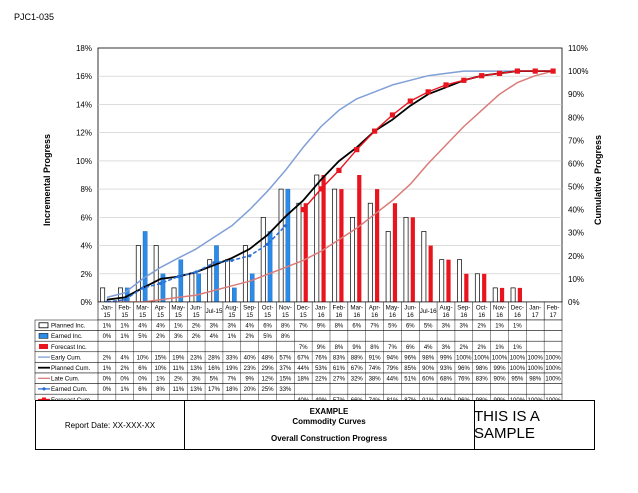 This screenshot has height=493, width=638. What do you see at coordinates (375, 308) in the screenshot?
I see `x-tick-label: Apr-` at bounding box center [375, 308].